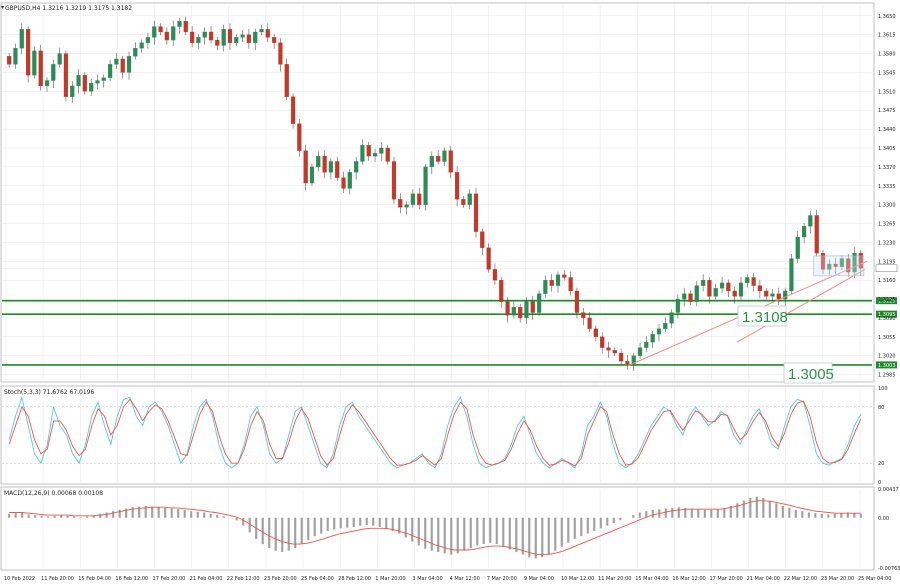 Image resolution: width=900 pixels, height=585 pixels. I want to click on price-tick: 1.3020, so click(887, 357).